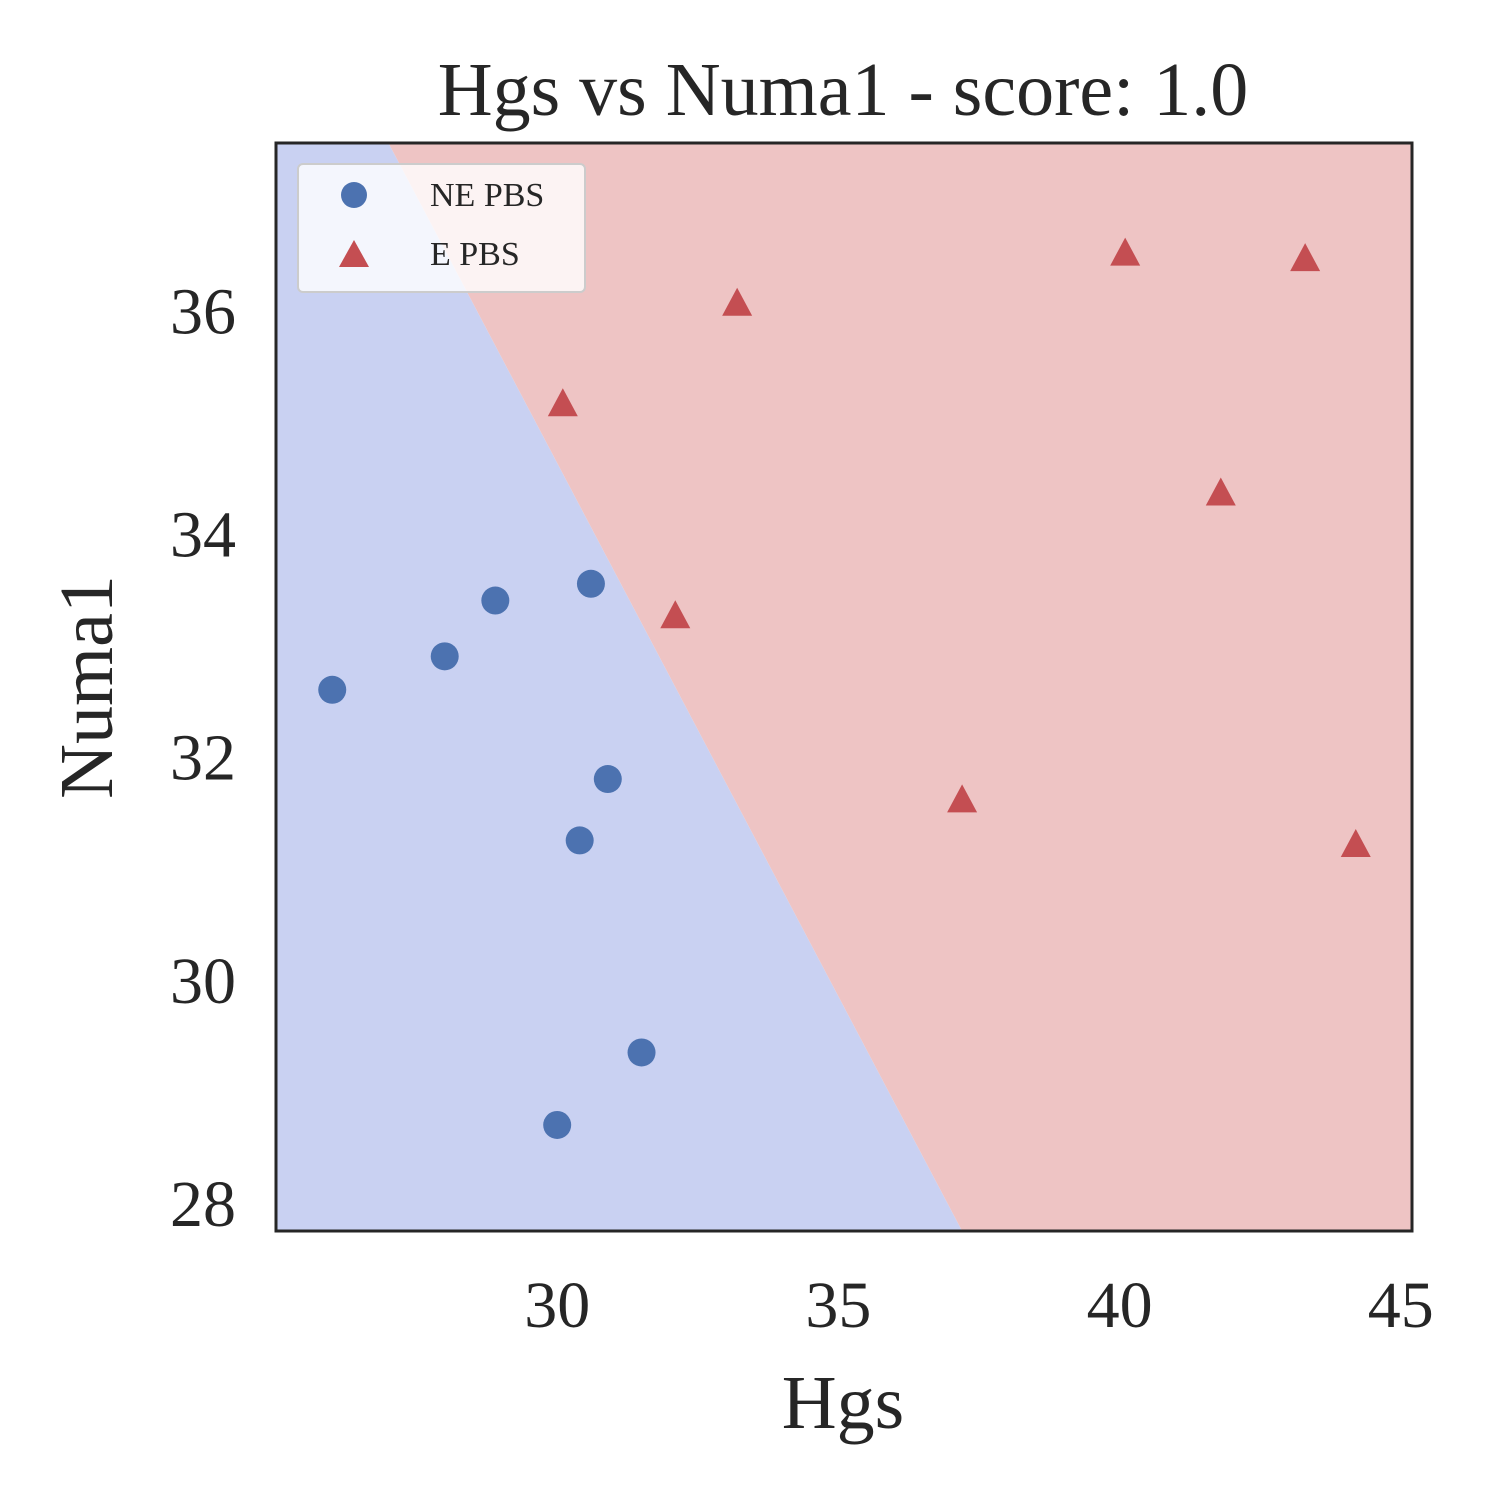  I want to click on legend-box, so click(441, 228).